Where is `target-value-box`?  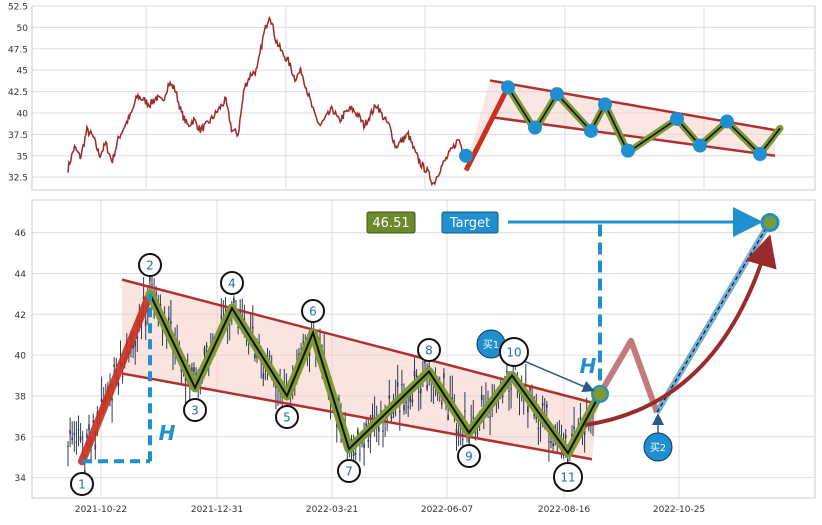
target-value-box is located at coordinates (391, 222).